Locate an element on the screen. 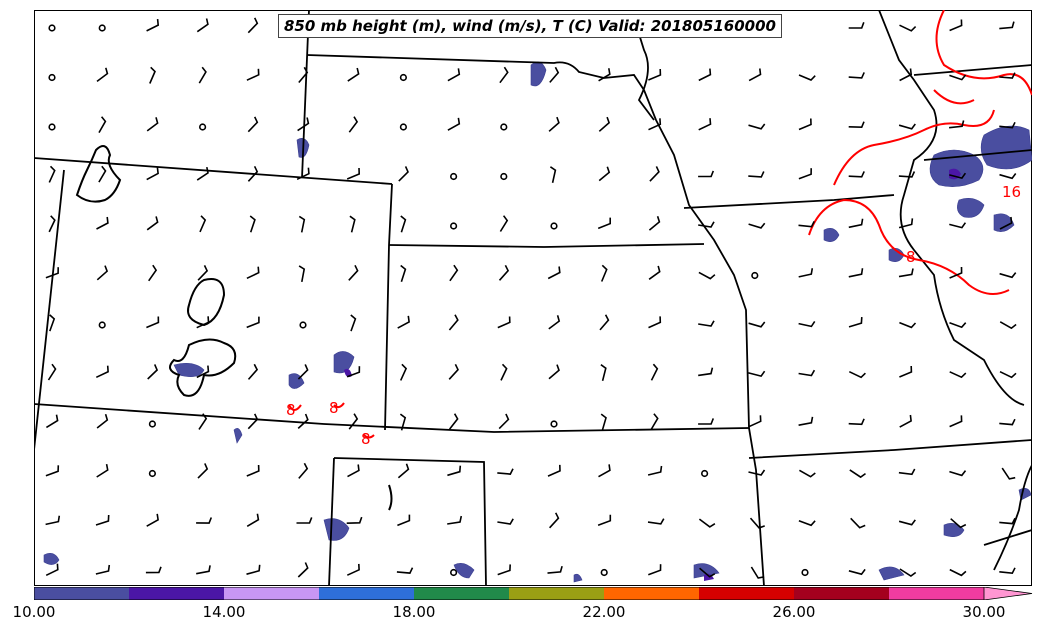 The image size is (1041, 633). colorbar is located at coordinates (533, 593).